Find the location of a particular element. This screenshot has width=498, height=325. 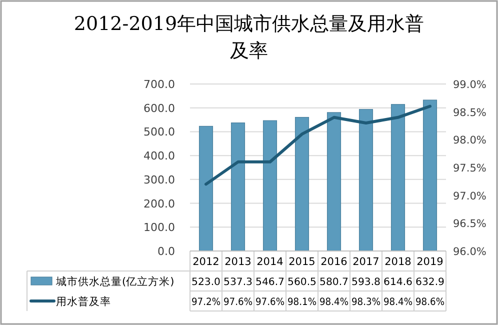

data-label: 614.6 is located at coordinates (398, 282).